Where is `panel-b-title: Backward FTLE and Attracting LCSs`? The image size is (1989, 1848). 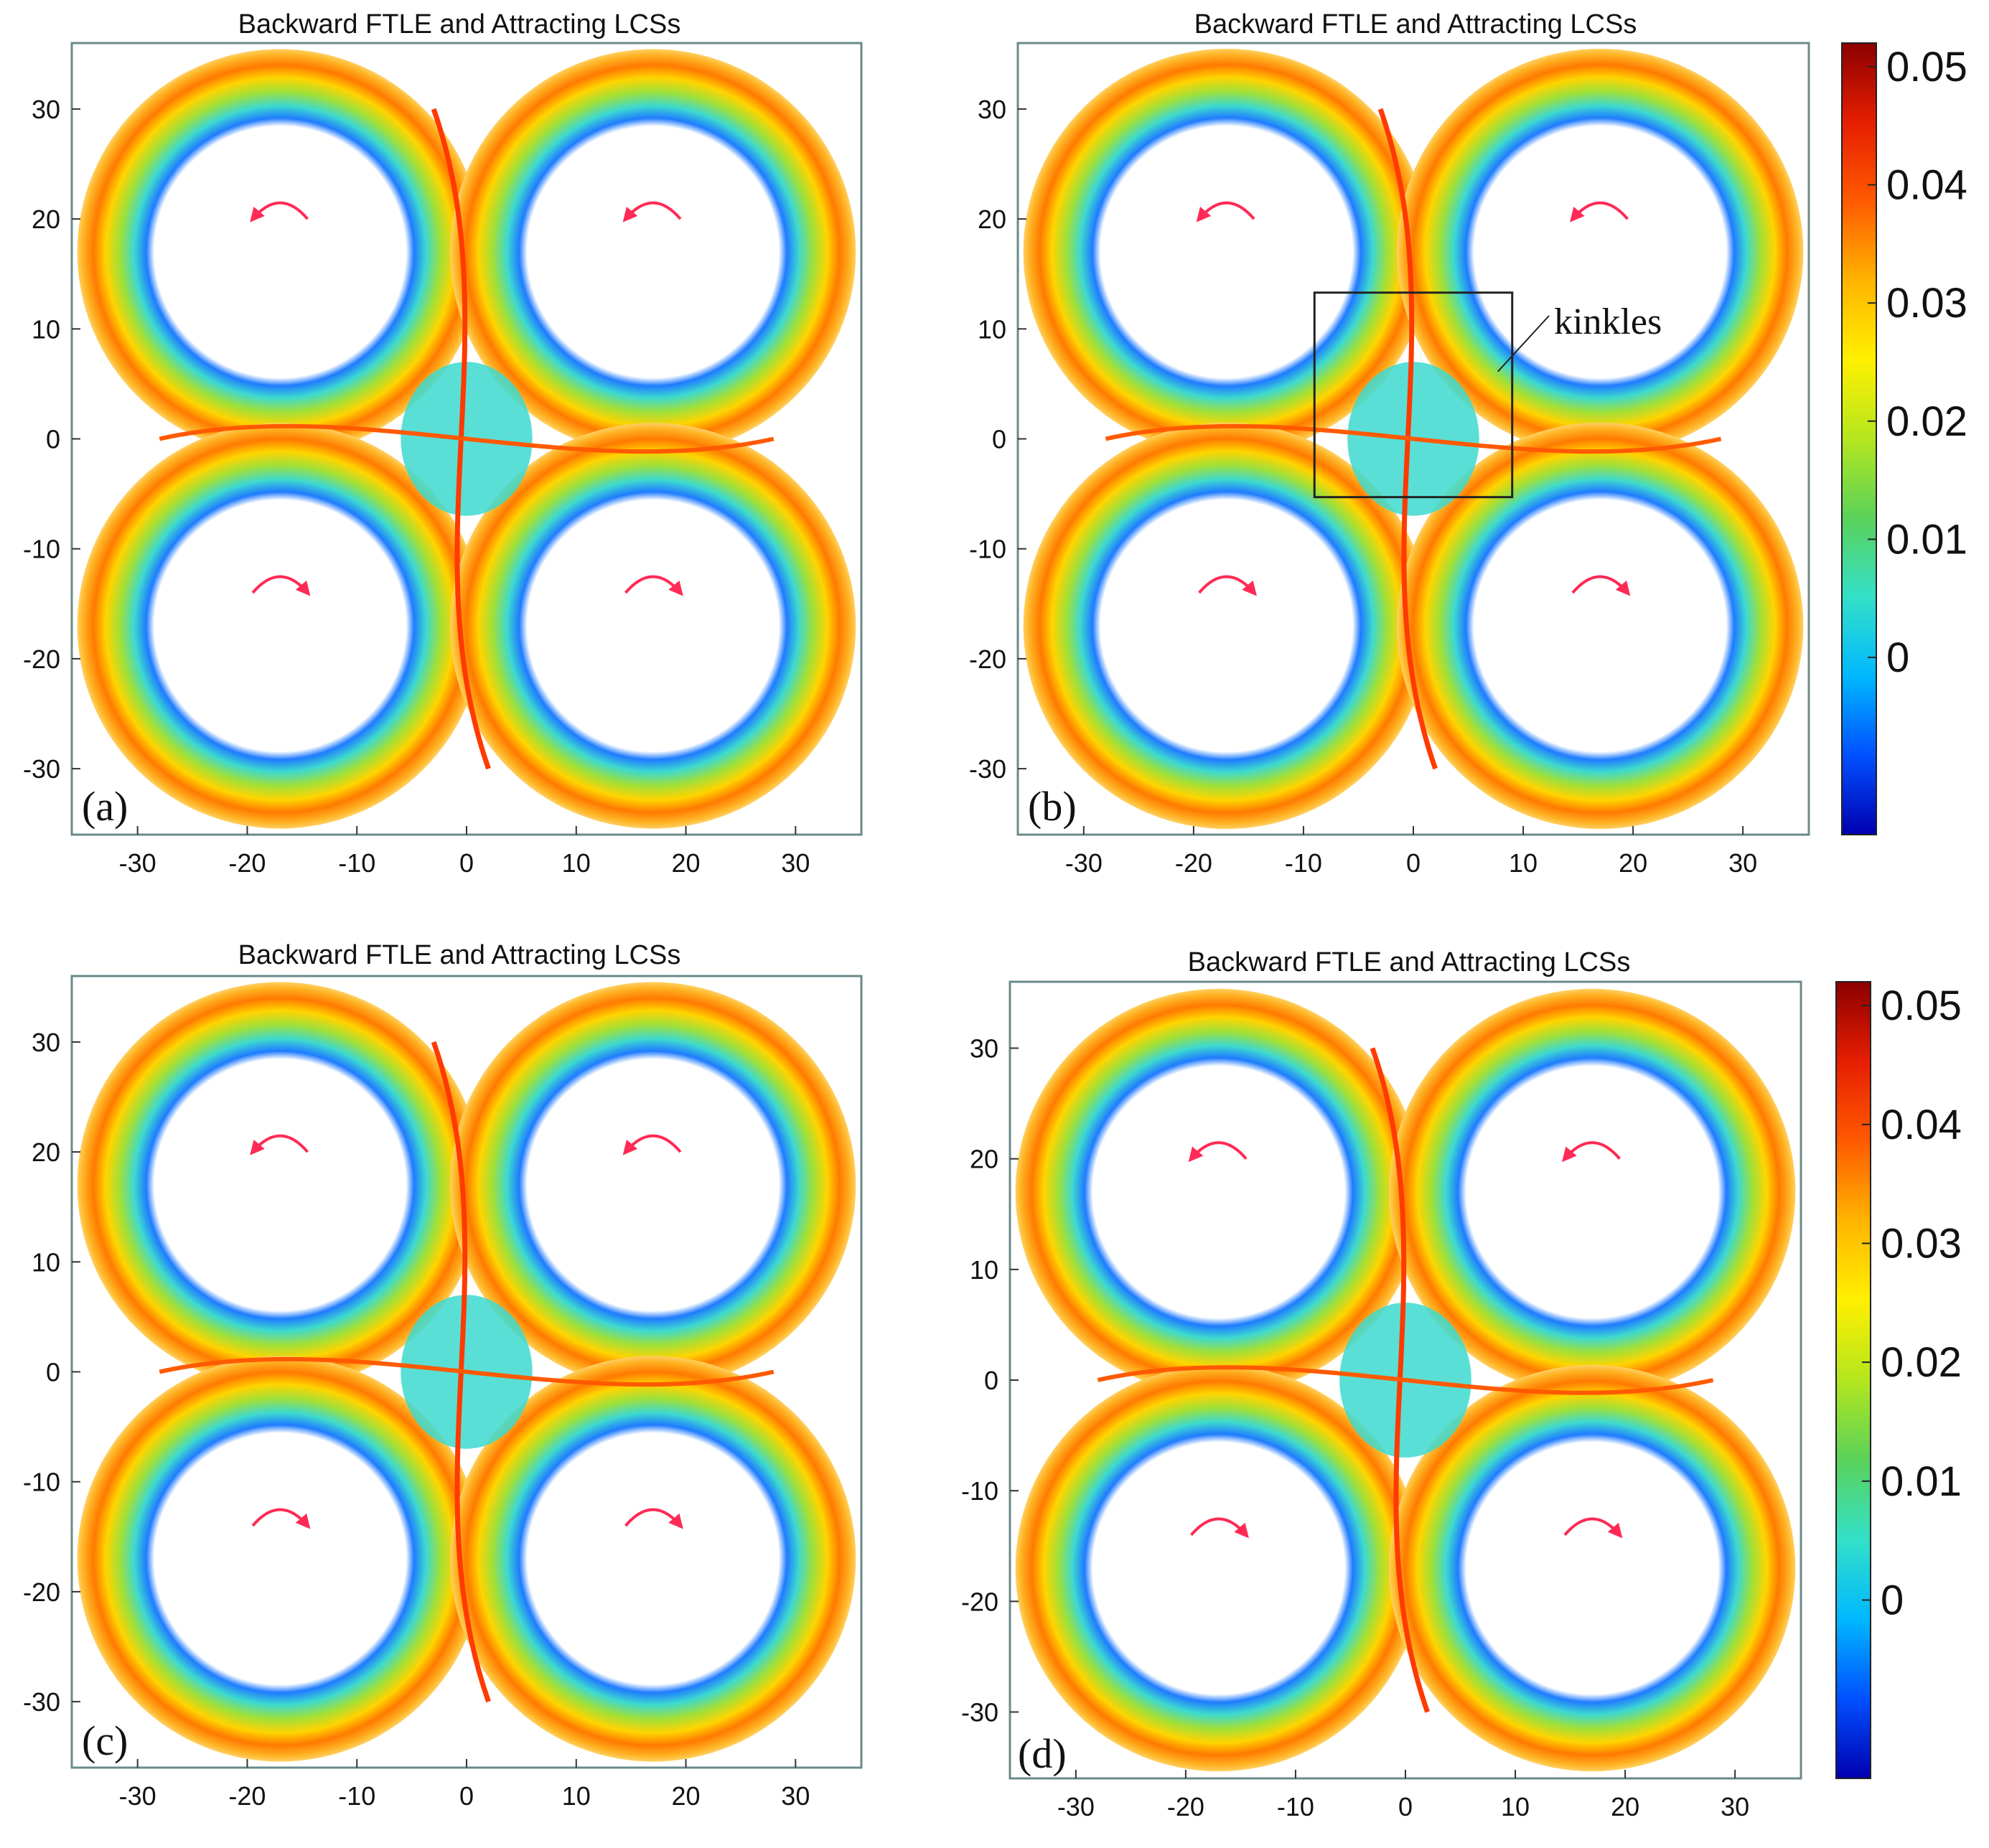 panel-b-title: Backward FTLE and Attracting LCSs is located at coordinates (1415, 24).